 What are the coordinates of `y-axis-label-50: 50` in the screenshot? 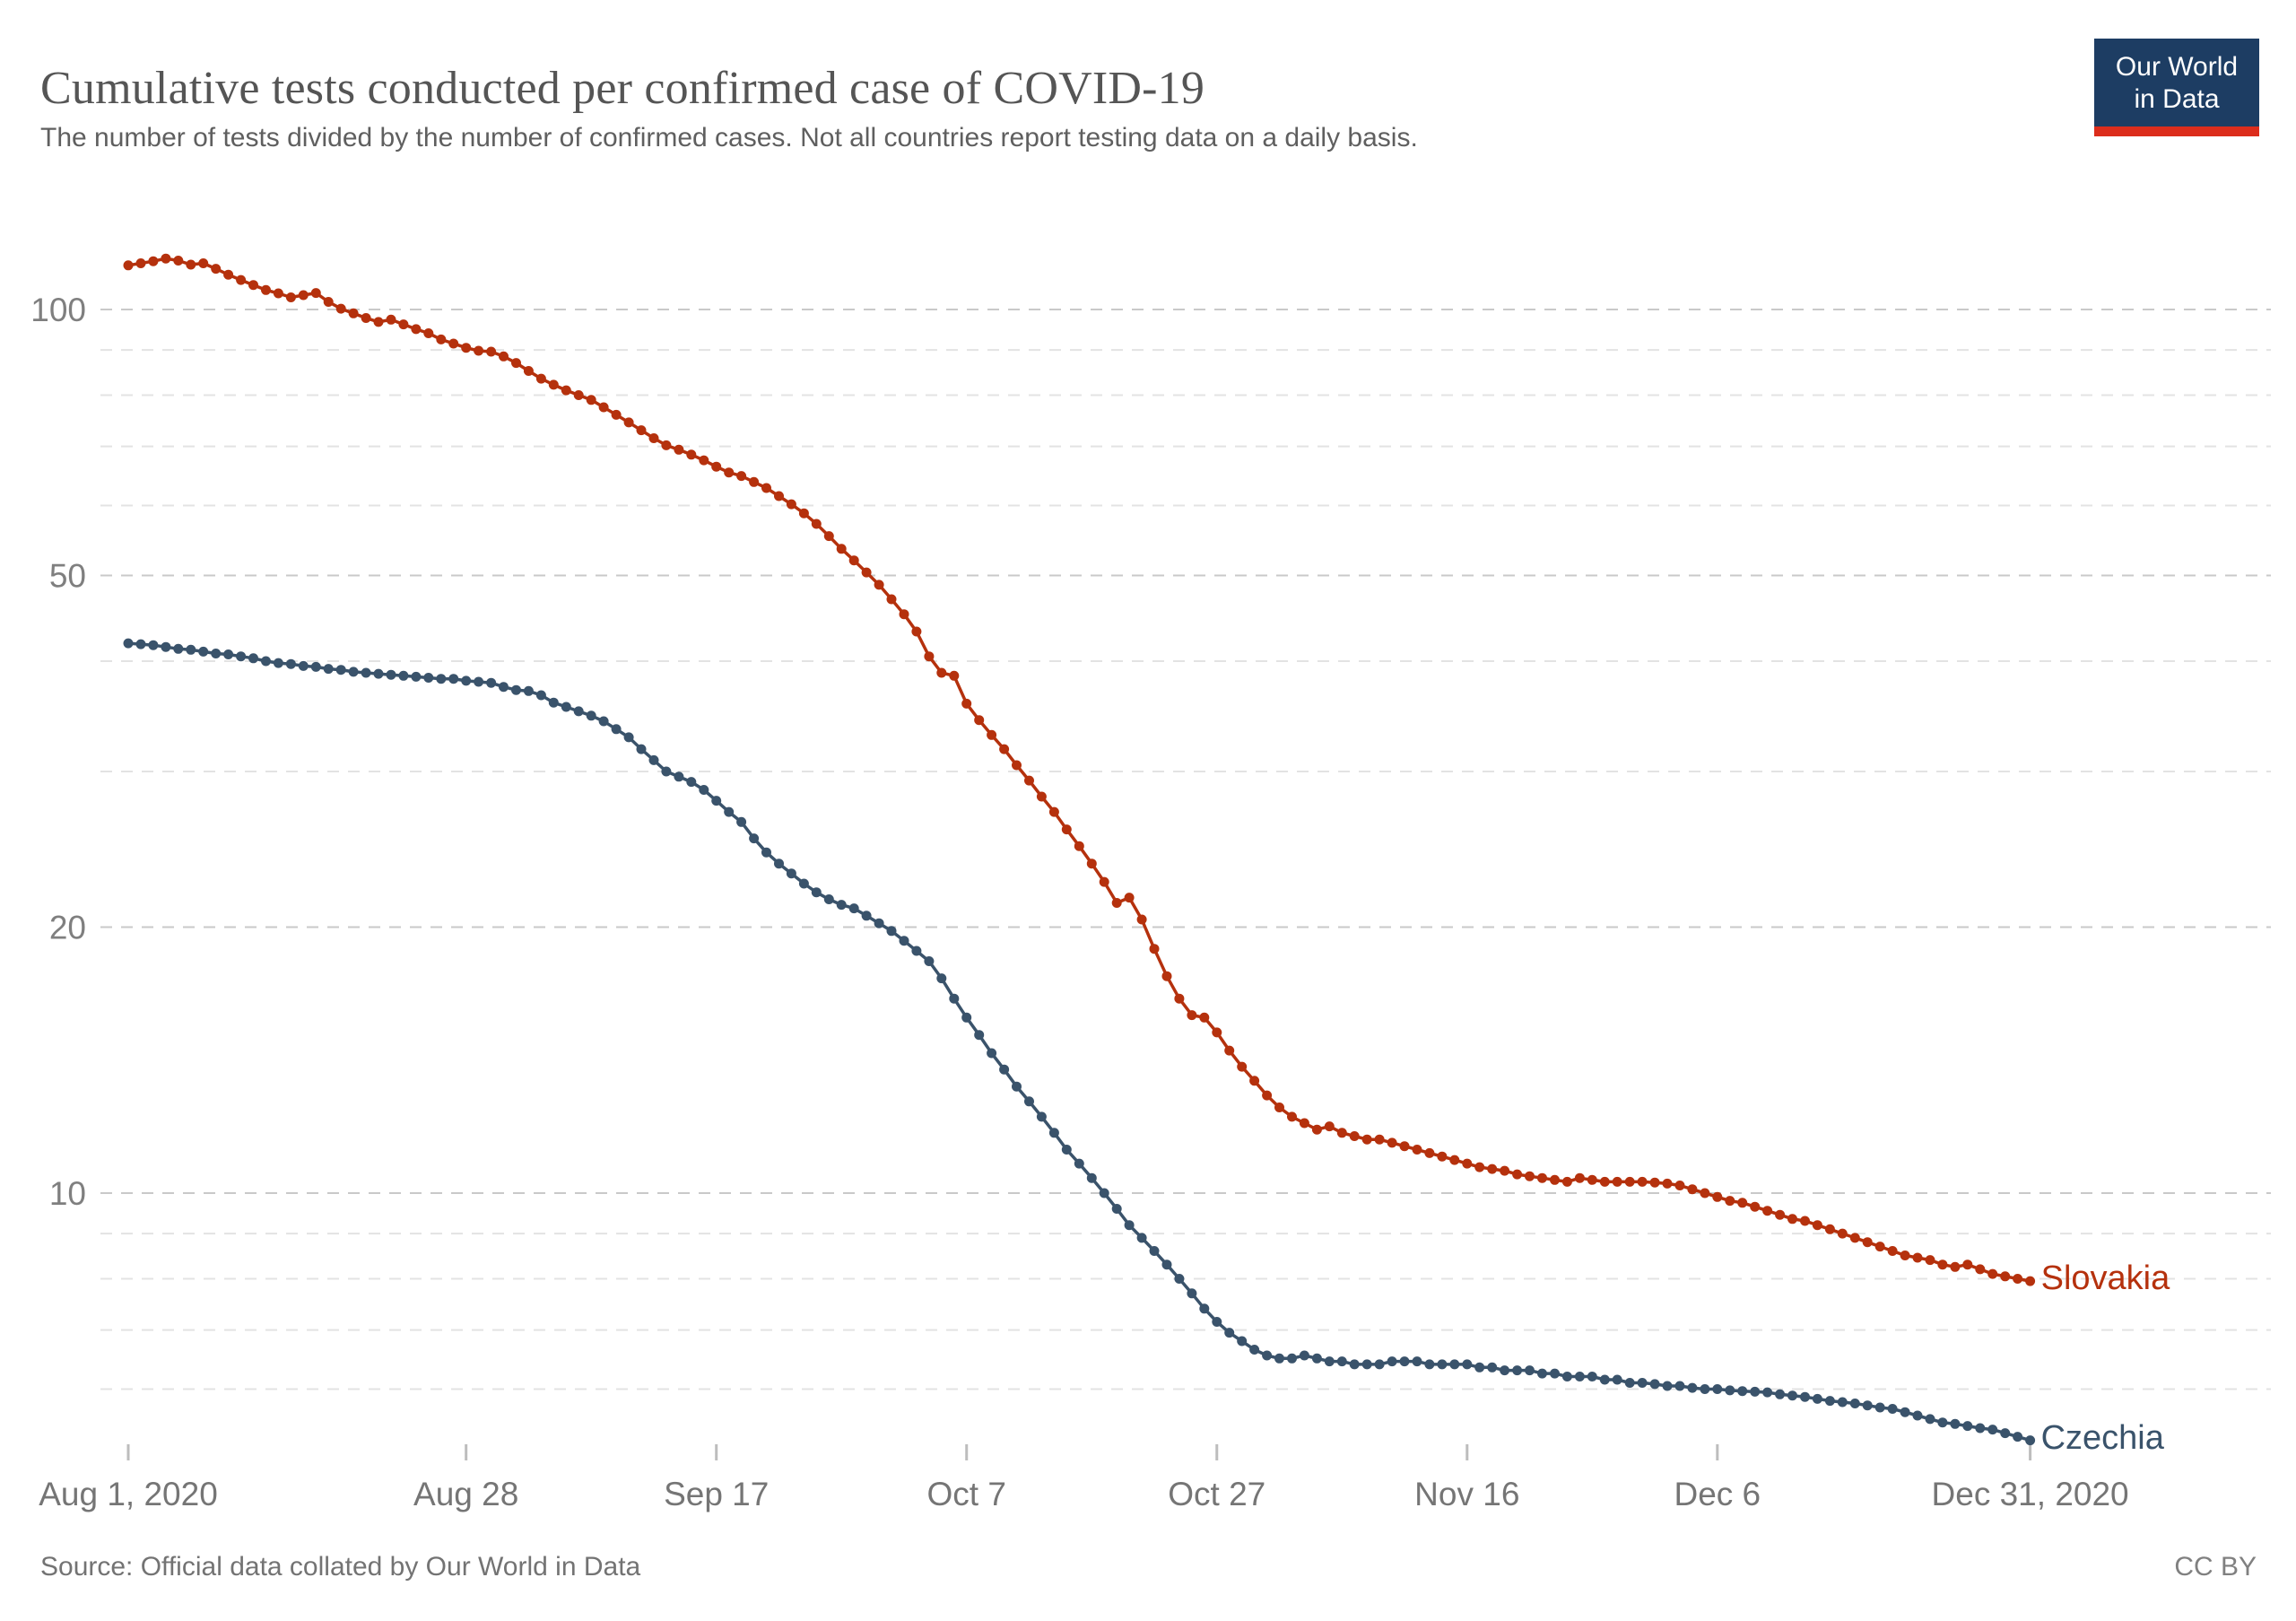 It's located at (67, 576).